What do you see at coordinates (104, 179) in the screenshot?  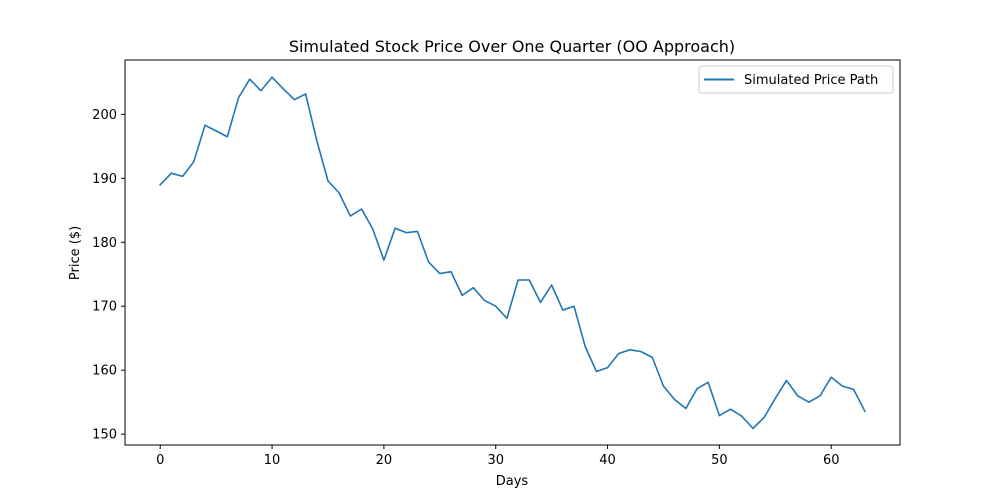 I see `y-tick-label: 190` at bounding box center [104, 179].